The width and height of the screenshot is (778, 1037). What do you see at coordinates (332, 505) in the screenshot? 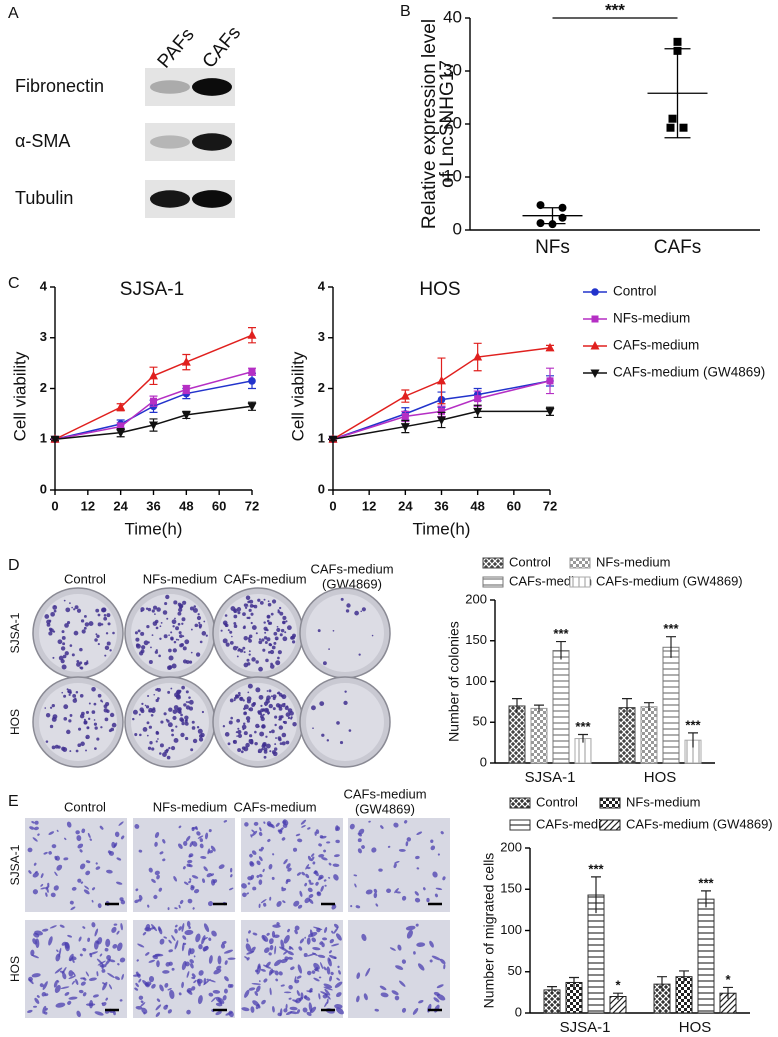
I see `x-tick-label: 0` at bounding box center [332, 505].